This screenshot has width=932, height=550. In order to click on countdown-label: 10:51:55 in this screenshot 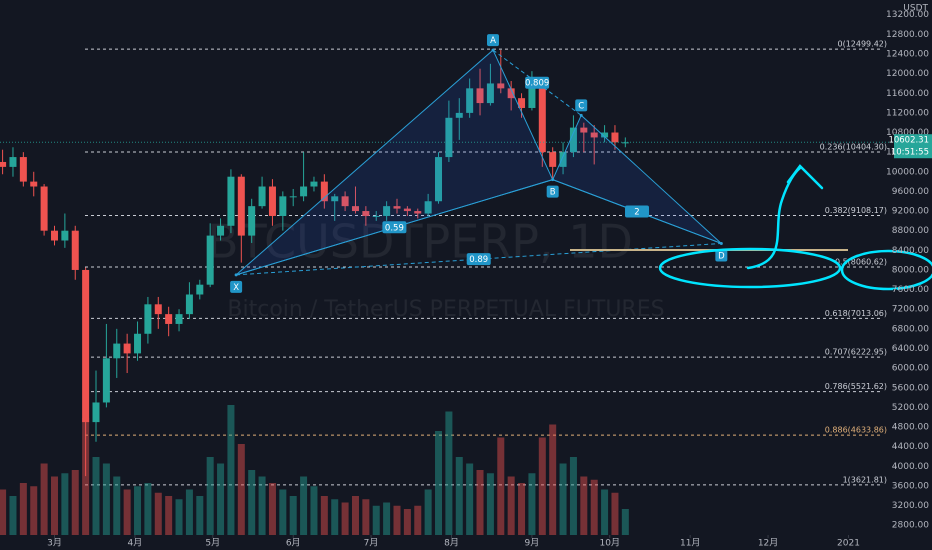, I will do `click(910, 153)`.